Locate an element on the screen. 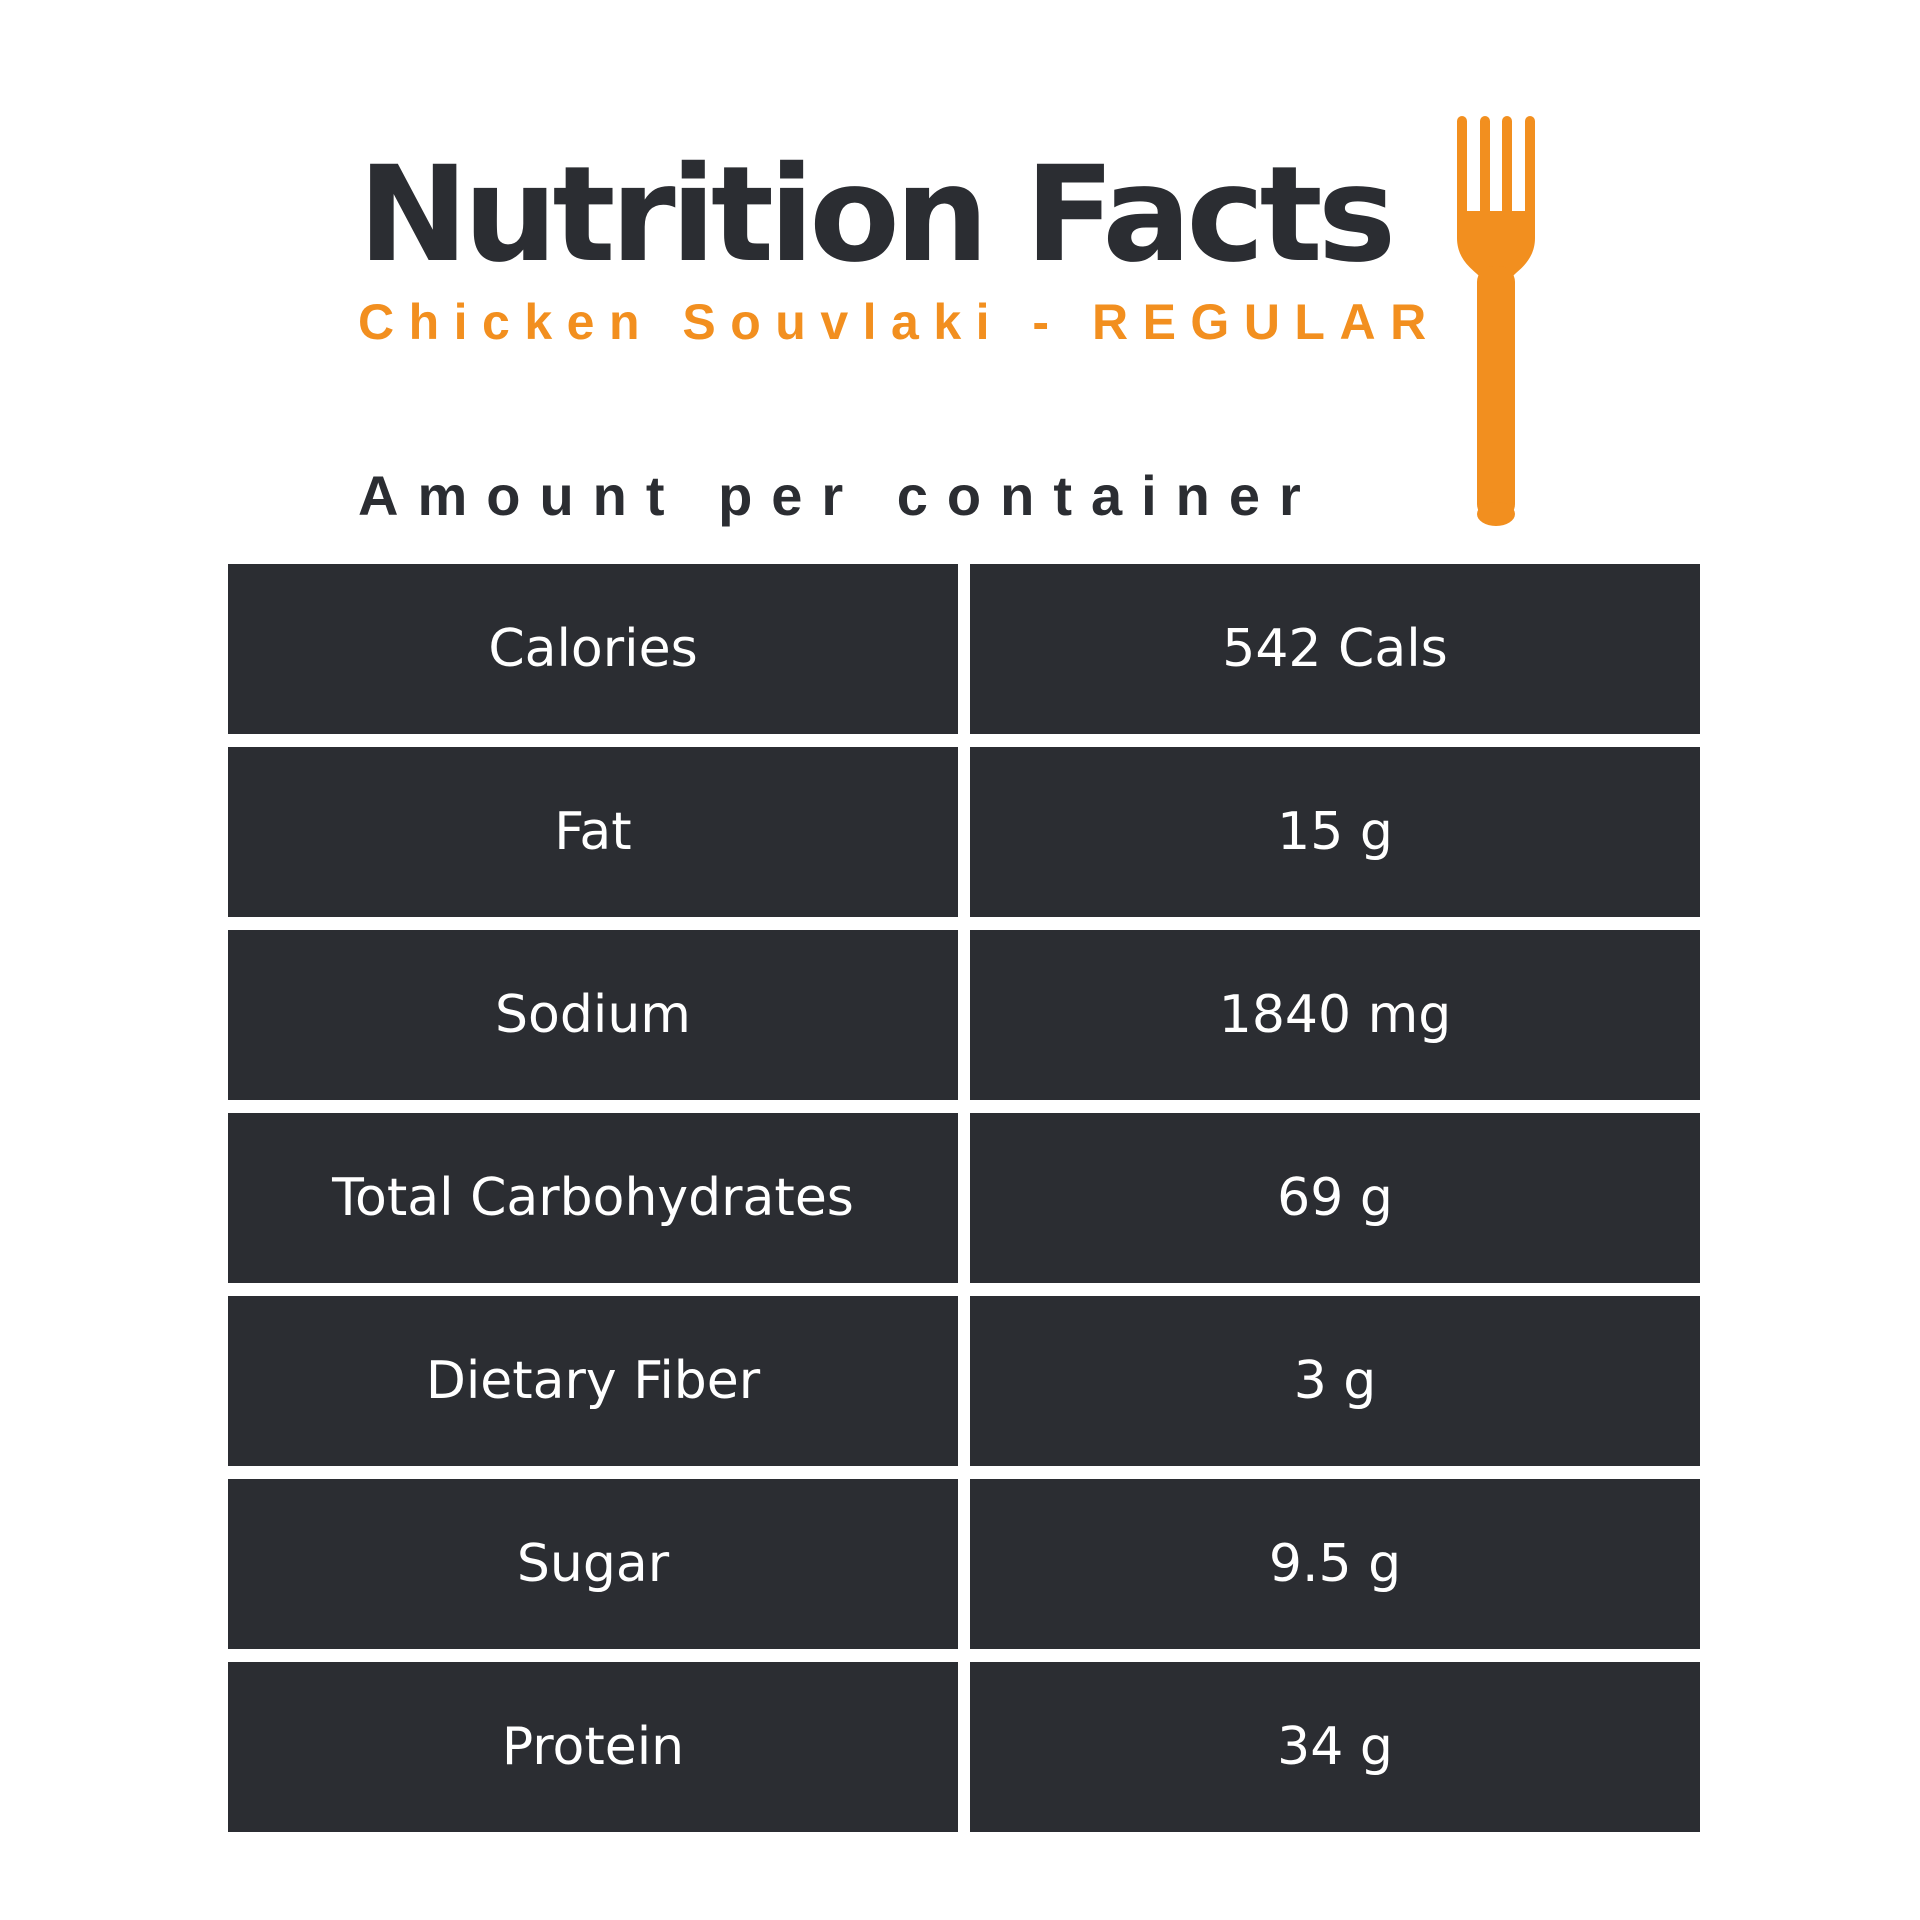 The height and width of the screenshot is (1920, 1920). amount-per-container-label: Amount per container is located at coordinates (839, 495).